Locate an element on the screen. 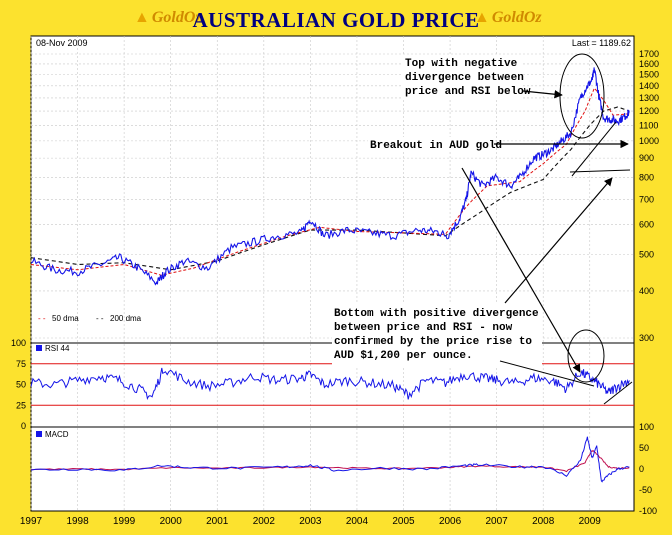  year-tick-label: 2000 is located at coordinates (171, 521).